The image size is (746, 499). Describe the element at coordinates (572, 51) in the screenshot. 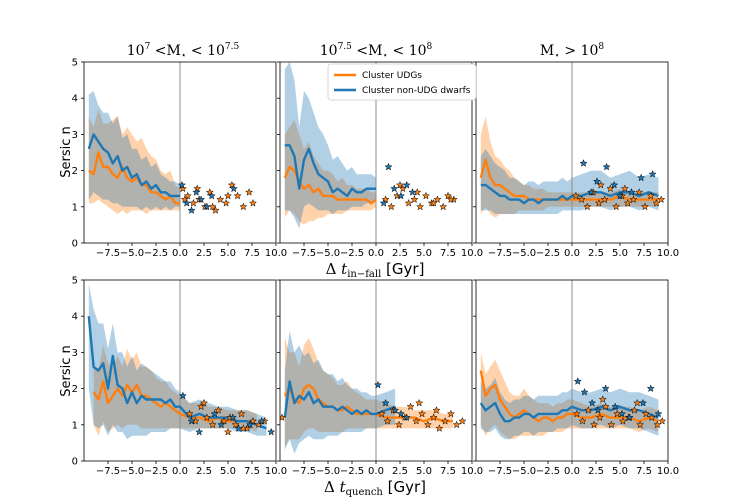

I see `panel-title-3: M⋆ > 108` at that location.